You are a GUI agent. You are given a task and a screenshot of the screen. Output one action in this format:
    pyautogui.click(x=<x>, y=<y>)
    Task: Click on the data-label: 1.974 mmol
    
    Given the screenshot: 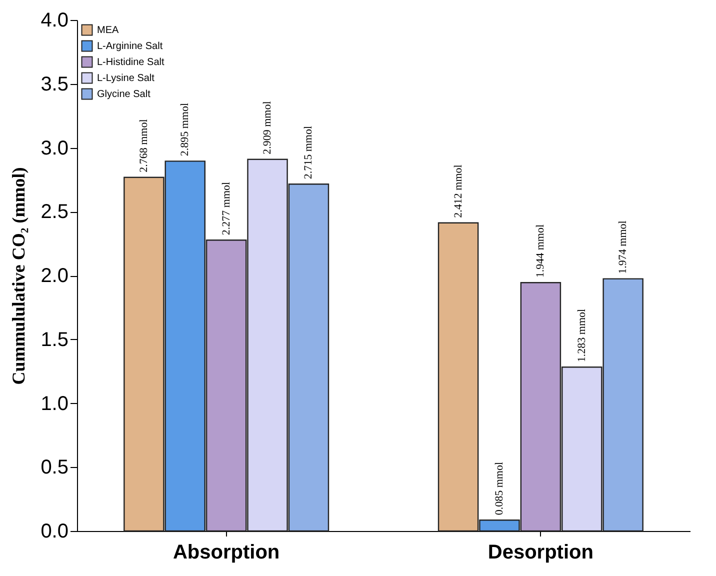 What is the action you would take?
    pyautogui.click(x=623, y=247)
    